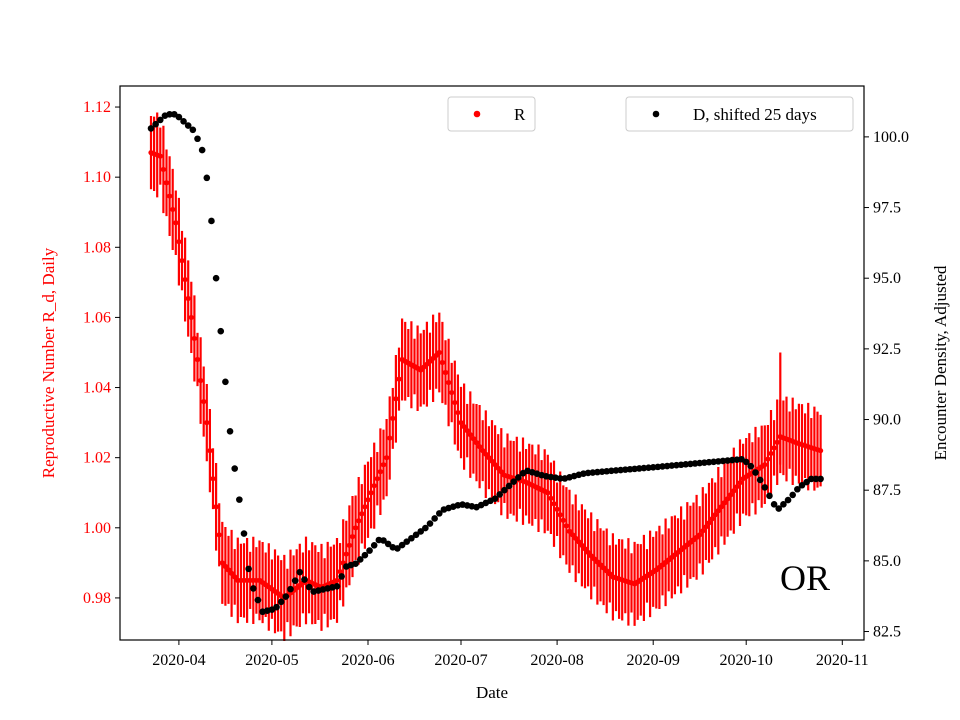 The height and width of the screenshot is (720, 960). I want to click on x-tick-label: 2020-10, so click(746, 660).